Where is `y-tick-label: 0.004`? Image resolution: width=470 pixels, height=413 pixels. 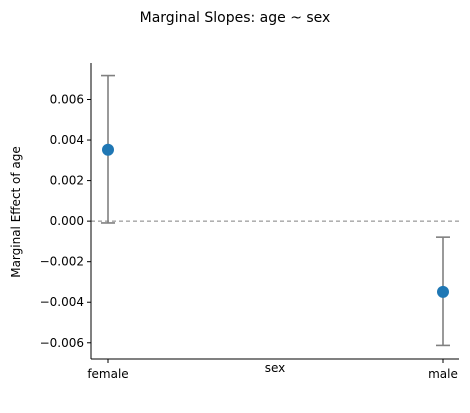 y-tick-label: 0.004 is located at coordinates (67, 140).